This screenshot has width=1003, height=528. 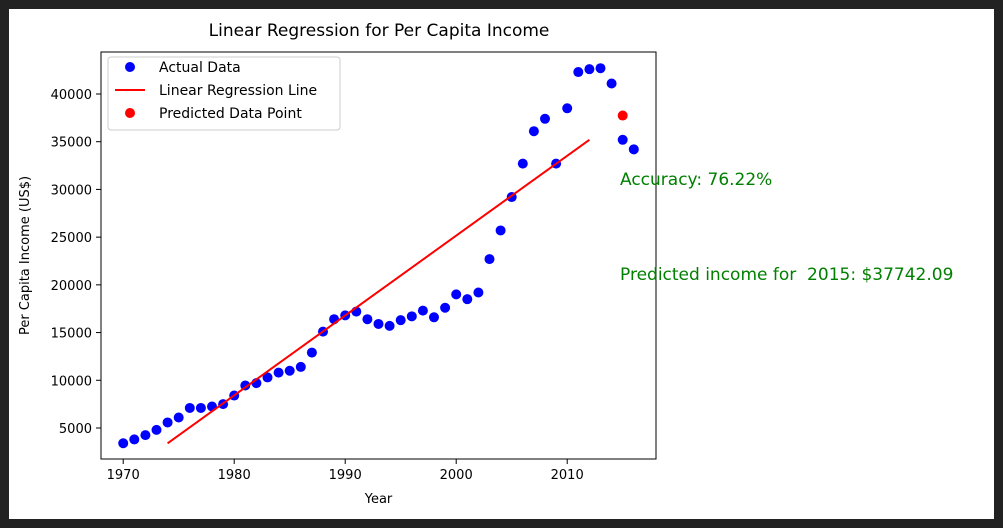 I want to click on y-axis-label: Per Capita Income (US$), so click(x=25, y=255).